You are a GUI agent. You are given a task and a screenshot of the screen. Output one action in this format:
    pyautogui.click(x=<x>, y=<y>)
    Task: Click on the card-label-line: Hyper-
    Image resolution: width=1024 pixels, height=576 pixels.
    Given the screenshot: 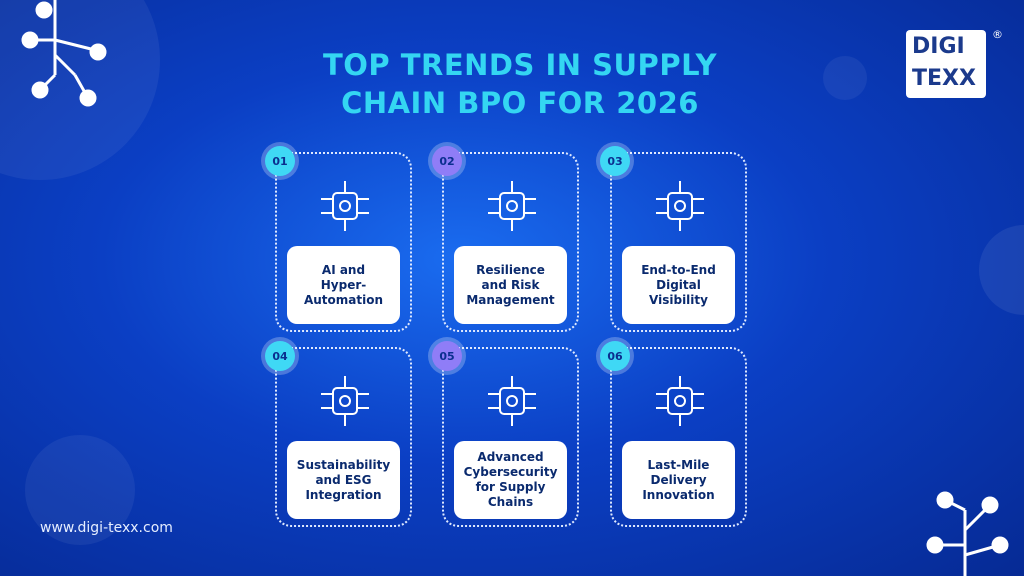 What is the action you would take?
    pyautogui.click(x=343, y=284)
    